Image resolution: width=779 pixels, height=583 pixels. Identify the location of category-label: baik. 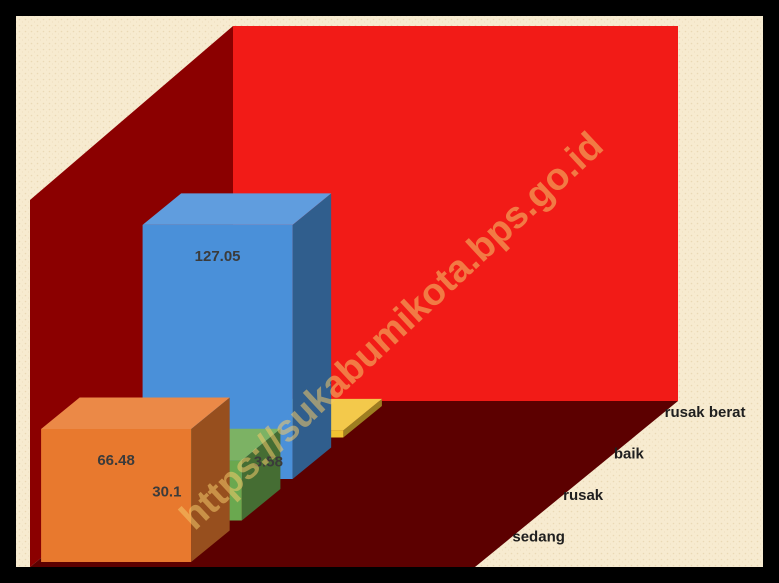
(629, 453).